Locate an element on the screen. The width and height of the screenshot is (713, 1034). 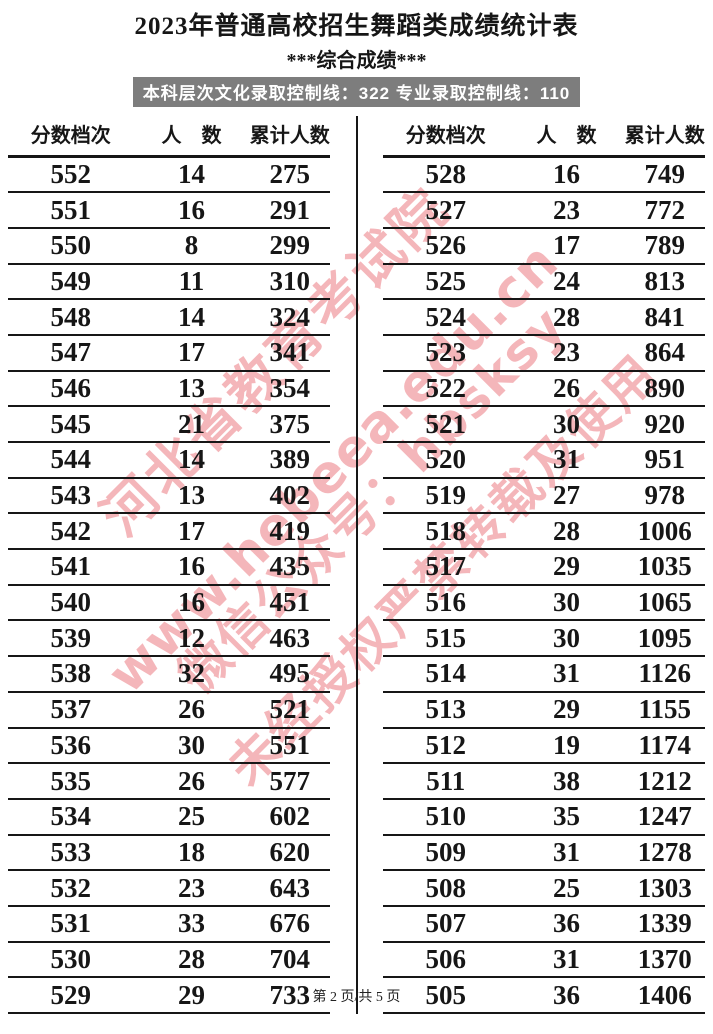
table-cell: 526 is located at coordinates (446, 246).